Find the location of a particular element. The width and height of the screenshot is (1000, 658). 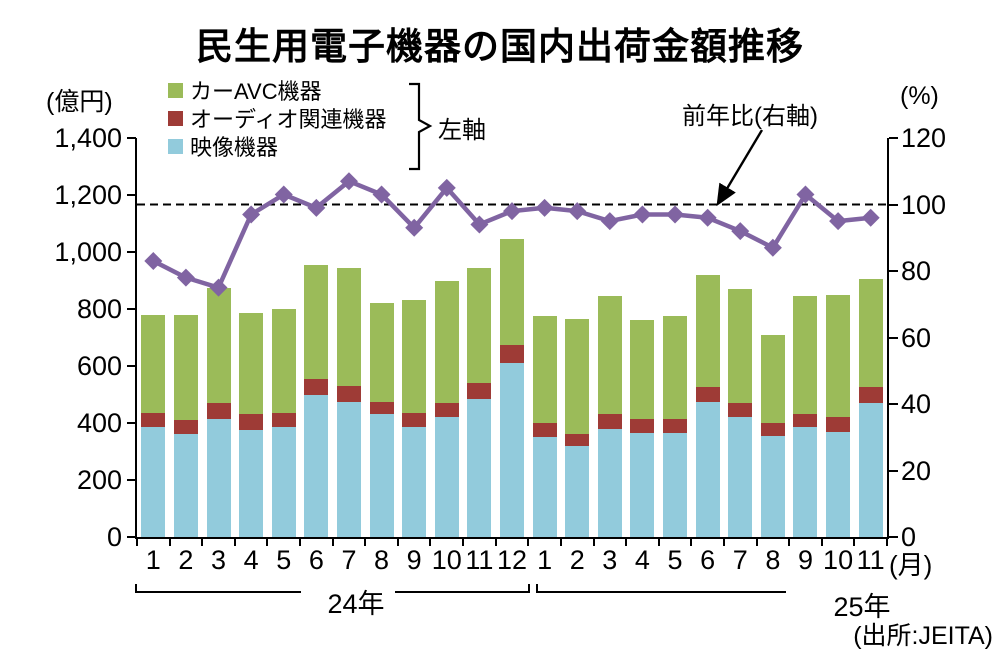

chart-title: 民生用電子機器の国内出荷金額推移 is located at coordinates (500, 46).